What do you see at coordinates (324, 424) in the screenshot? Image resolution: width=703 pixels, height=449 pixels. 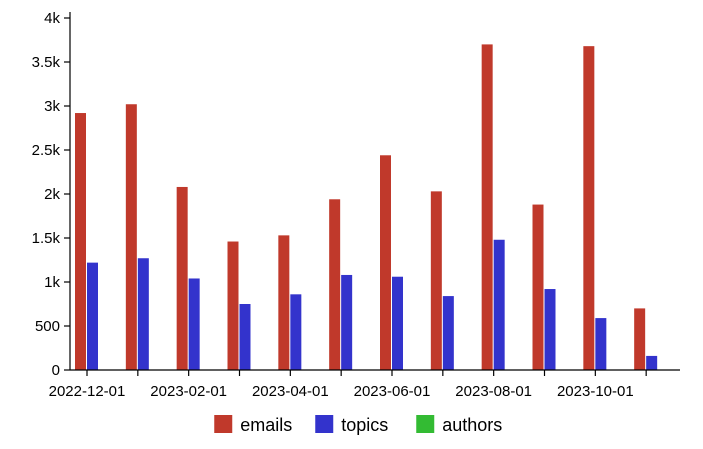 I see `legend-swatch-topics` at bounding box center [324, 424].